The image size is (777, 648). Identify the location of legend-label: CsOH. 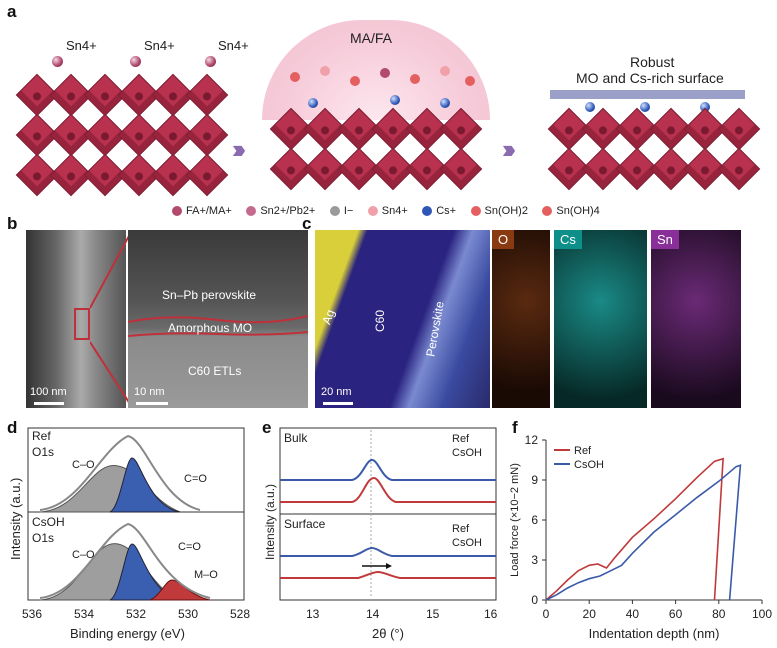
(589, 465).